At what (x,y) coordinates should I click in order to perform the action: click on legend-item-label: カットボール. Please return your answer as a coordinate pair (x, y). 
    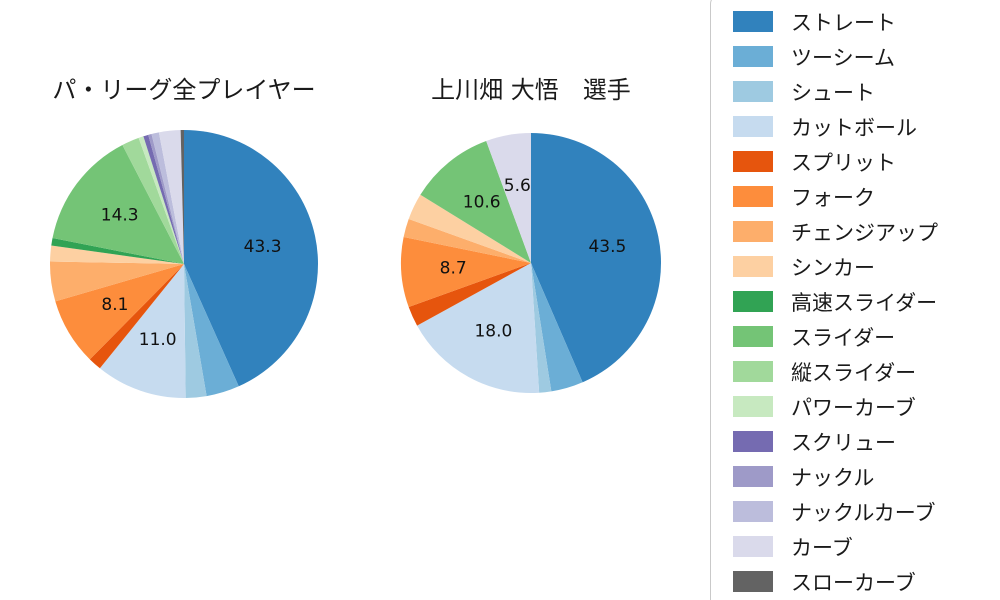
    Looking at the image, I should click on (854, 127).